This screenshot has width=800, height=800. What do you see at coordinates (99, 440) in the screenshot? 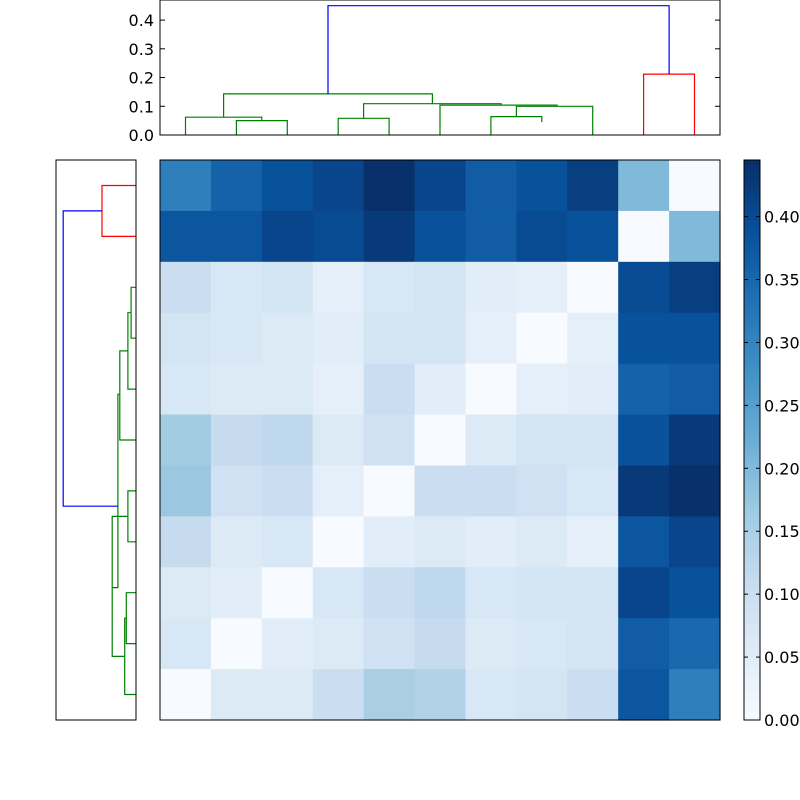
I see `left-dendrogram-links` at bounding box center [99, 440].